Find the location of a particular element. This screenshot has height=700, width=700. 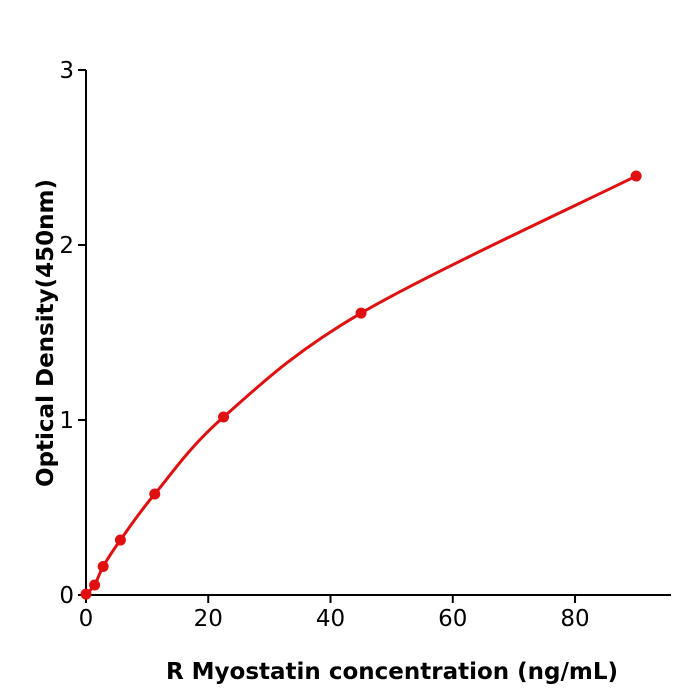

x-tick-label: 20 is located at coordinates (208, 619).